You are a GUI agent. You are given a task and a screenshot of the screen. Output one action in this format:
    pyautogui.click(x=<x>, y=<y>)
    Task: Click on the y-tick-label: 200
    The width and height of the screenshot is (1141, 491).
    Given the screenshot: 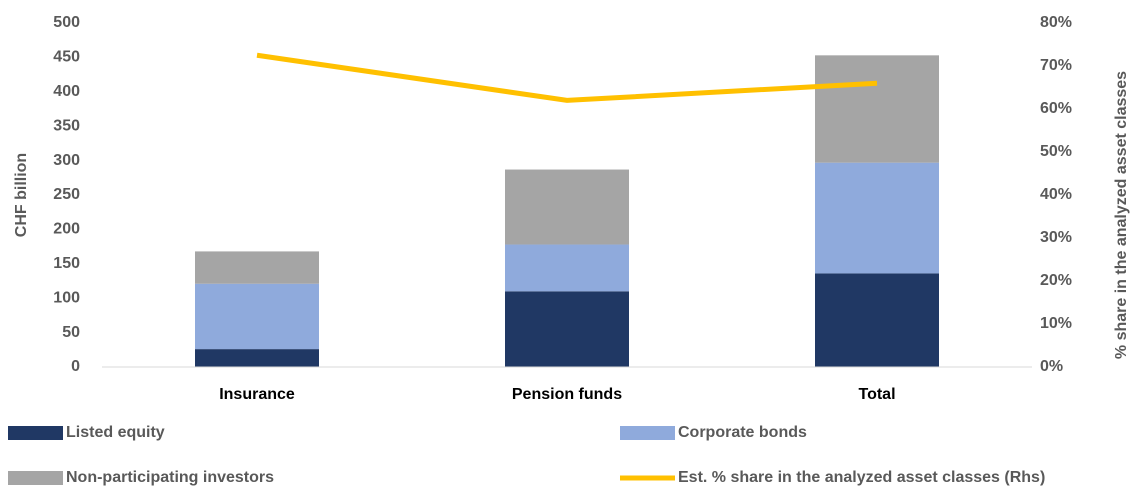 What is the action you would take?
    pyautogui.click(x=66, y=229)
    